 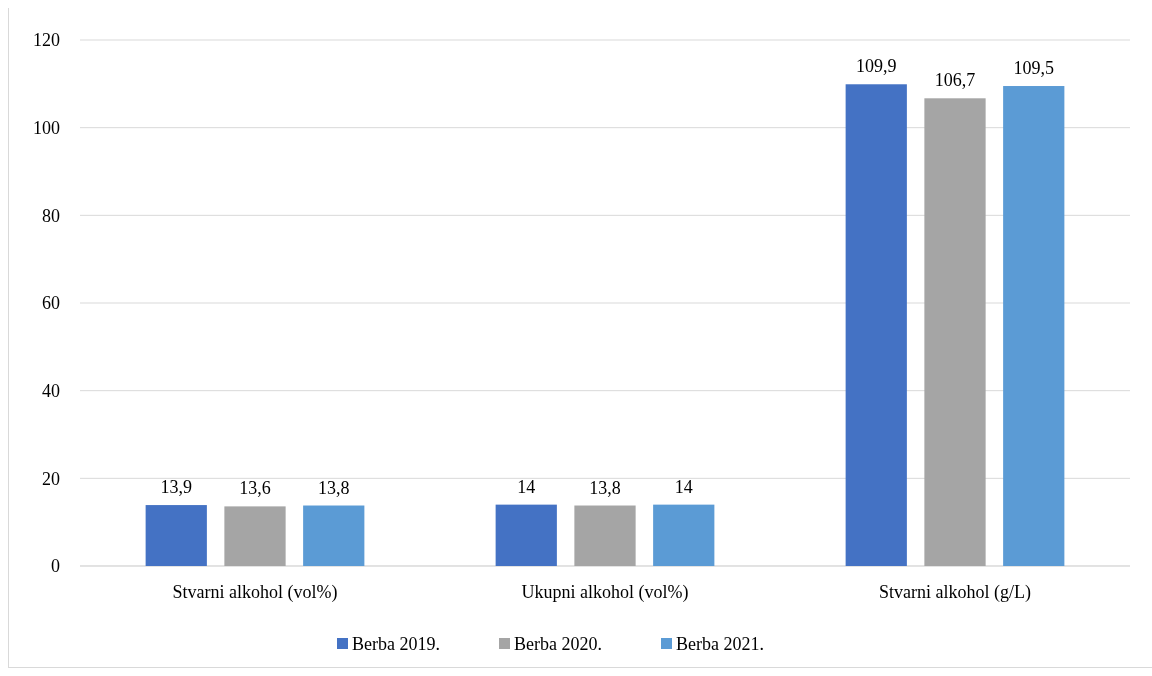 I want to click on y-tick-label: 20, so click(x=51, y=478).